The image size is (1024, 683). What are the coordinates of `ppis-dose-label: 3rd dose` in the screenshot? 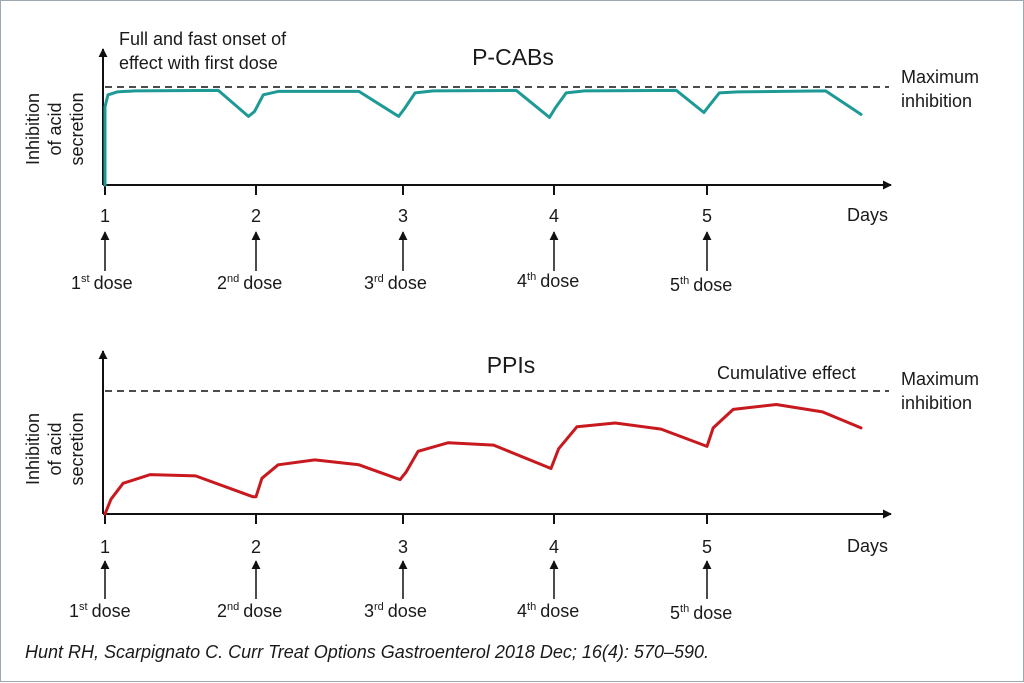 It's located at (395, 611).